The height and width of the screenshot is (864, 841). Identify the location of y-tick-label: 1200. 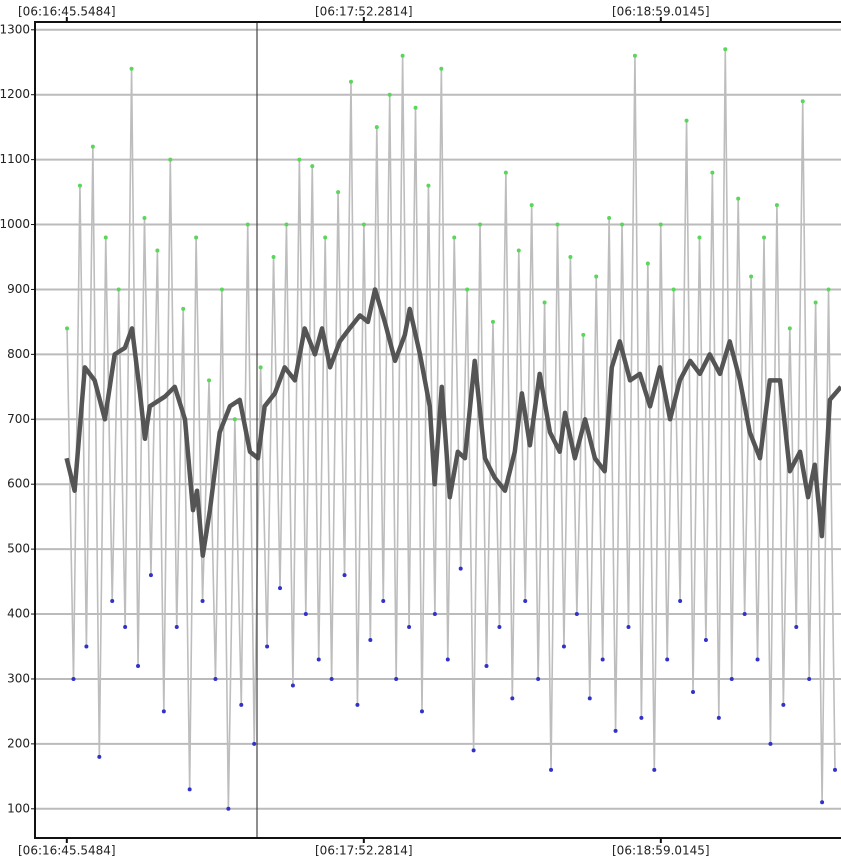
(15, 94).